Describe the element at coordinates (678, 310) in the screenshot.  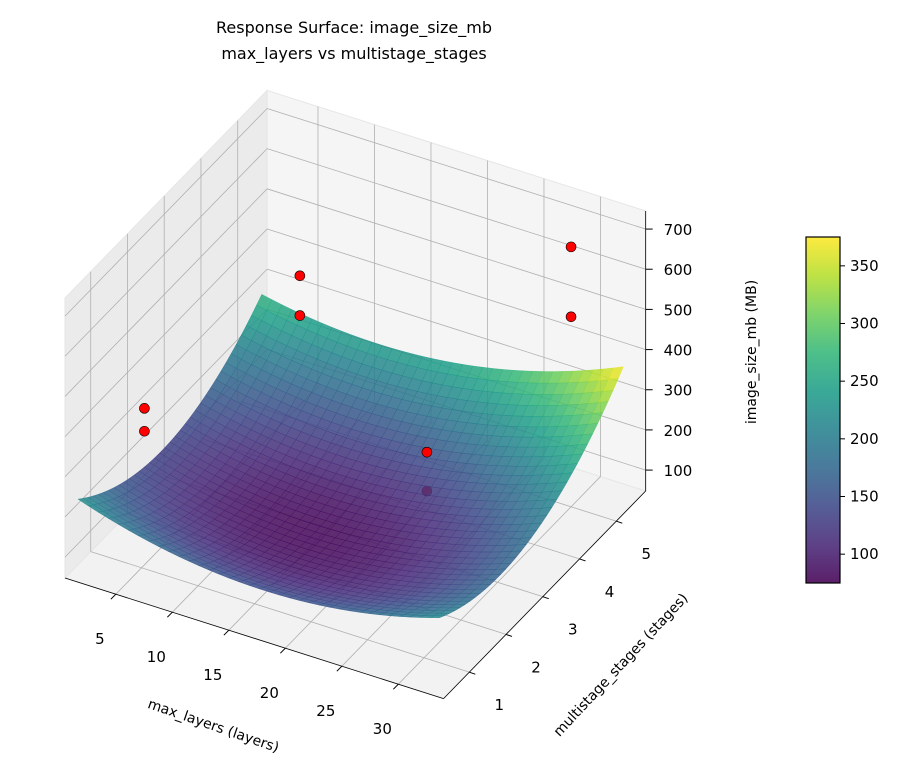
I see `z-tick-label: 500` at that location.